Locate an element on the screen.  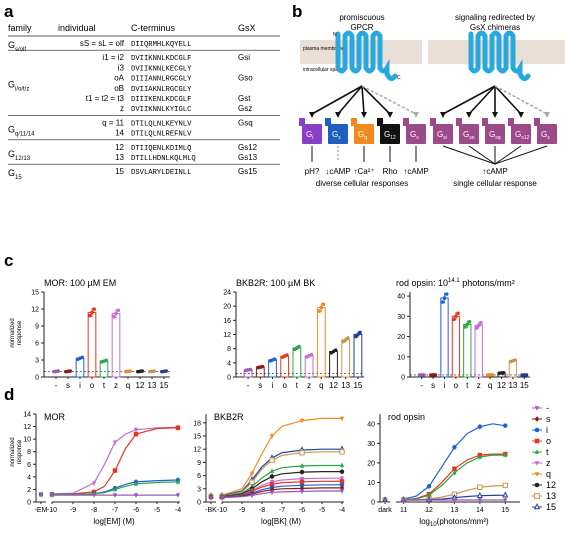
x-tick-label: - is located at coordinates (56, 385).